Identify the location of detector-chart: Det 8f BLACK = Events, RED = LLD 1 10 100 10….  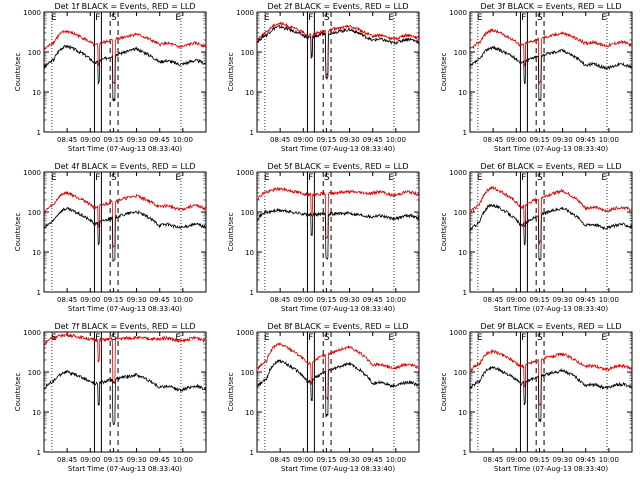
(323, 397).